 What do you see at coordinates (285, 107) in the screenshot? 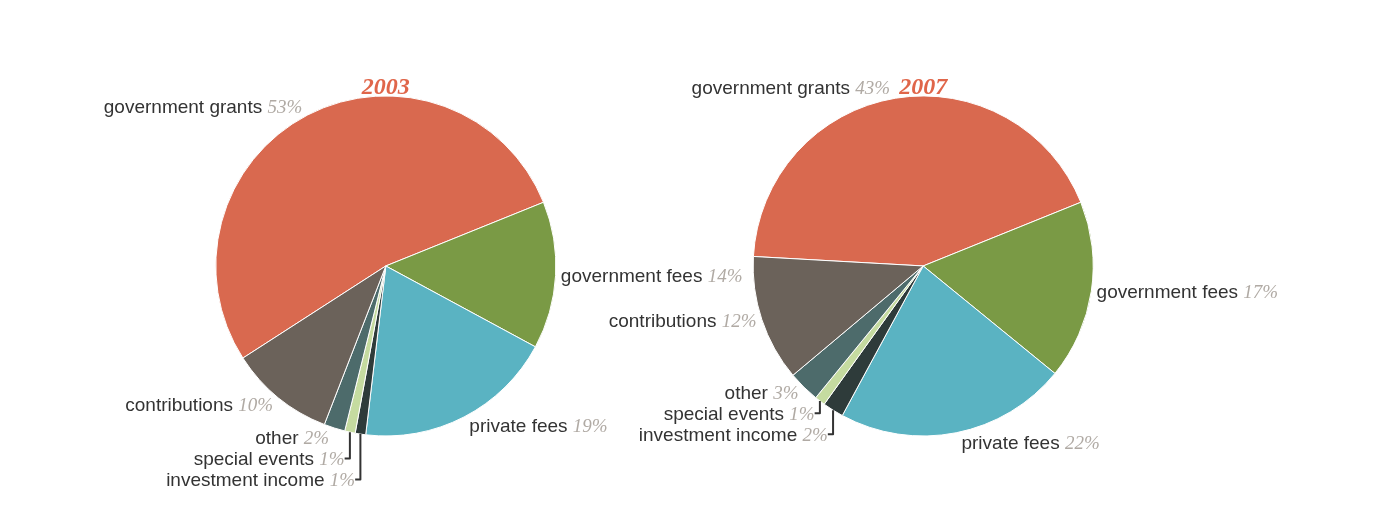
I see `data-label: 53%` at bounding box center [285, 107].